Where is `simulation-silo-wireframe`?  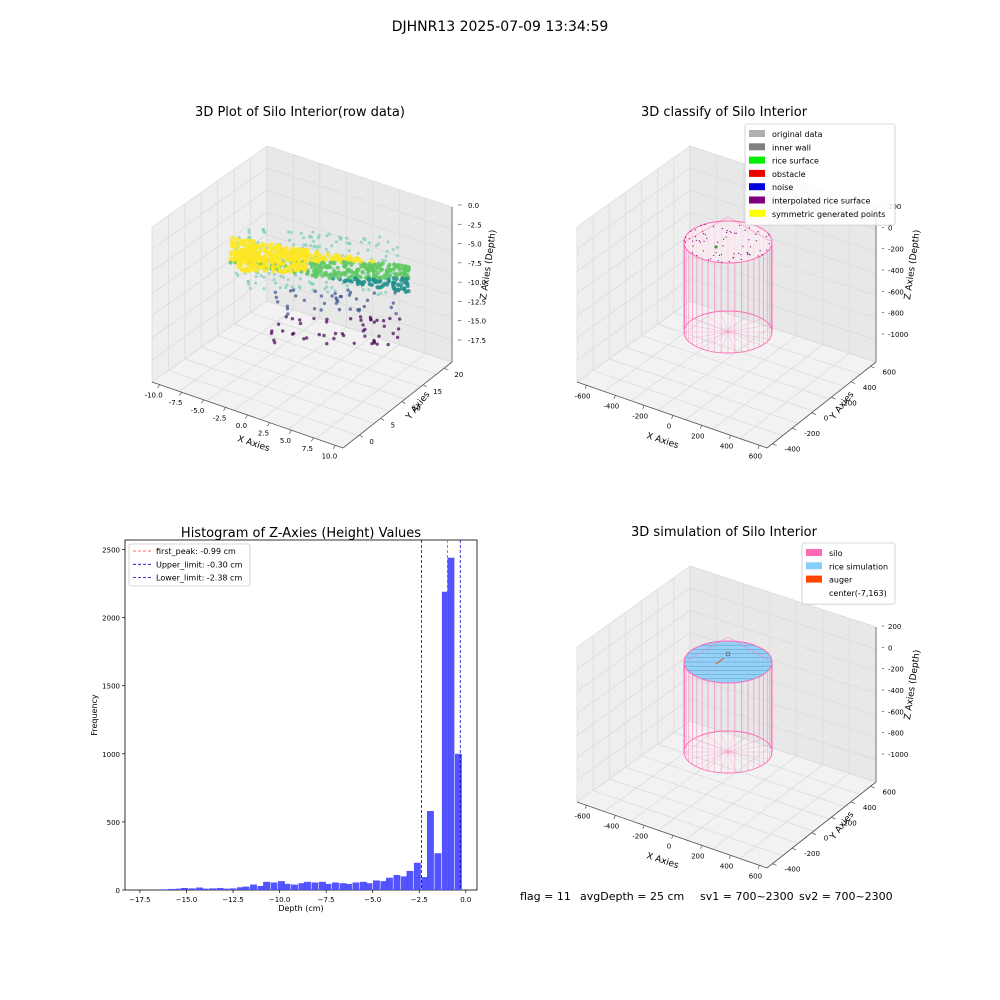 simulation-silo-wireframe is located at coordinates (728, 705).